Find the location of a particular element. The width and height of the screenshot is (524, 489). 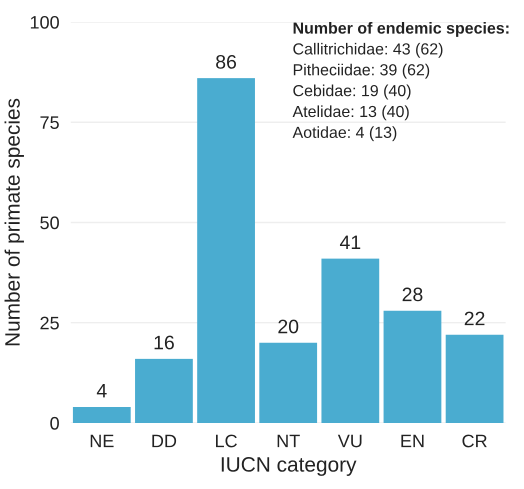

annotation: Number of endemic species: is located at coordinates (401, 29).